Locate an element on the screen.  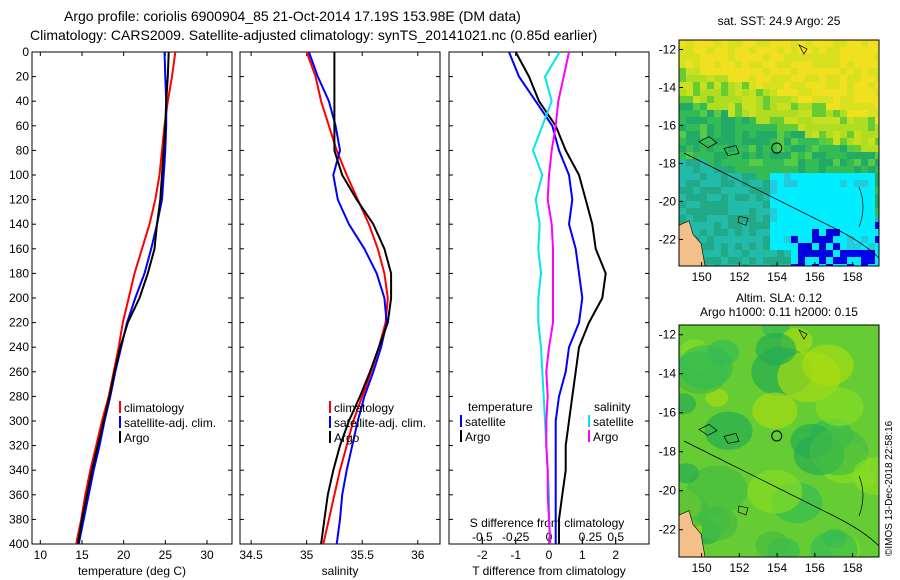
sla-blob is located at coordinates (775, 491).